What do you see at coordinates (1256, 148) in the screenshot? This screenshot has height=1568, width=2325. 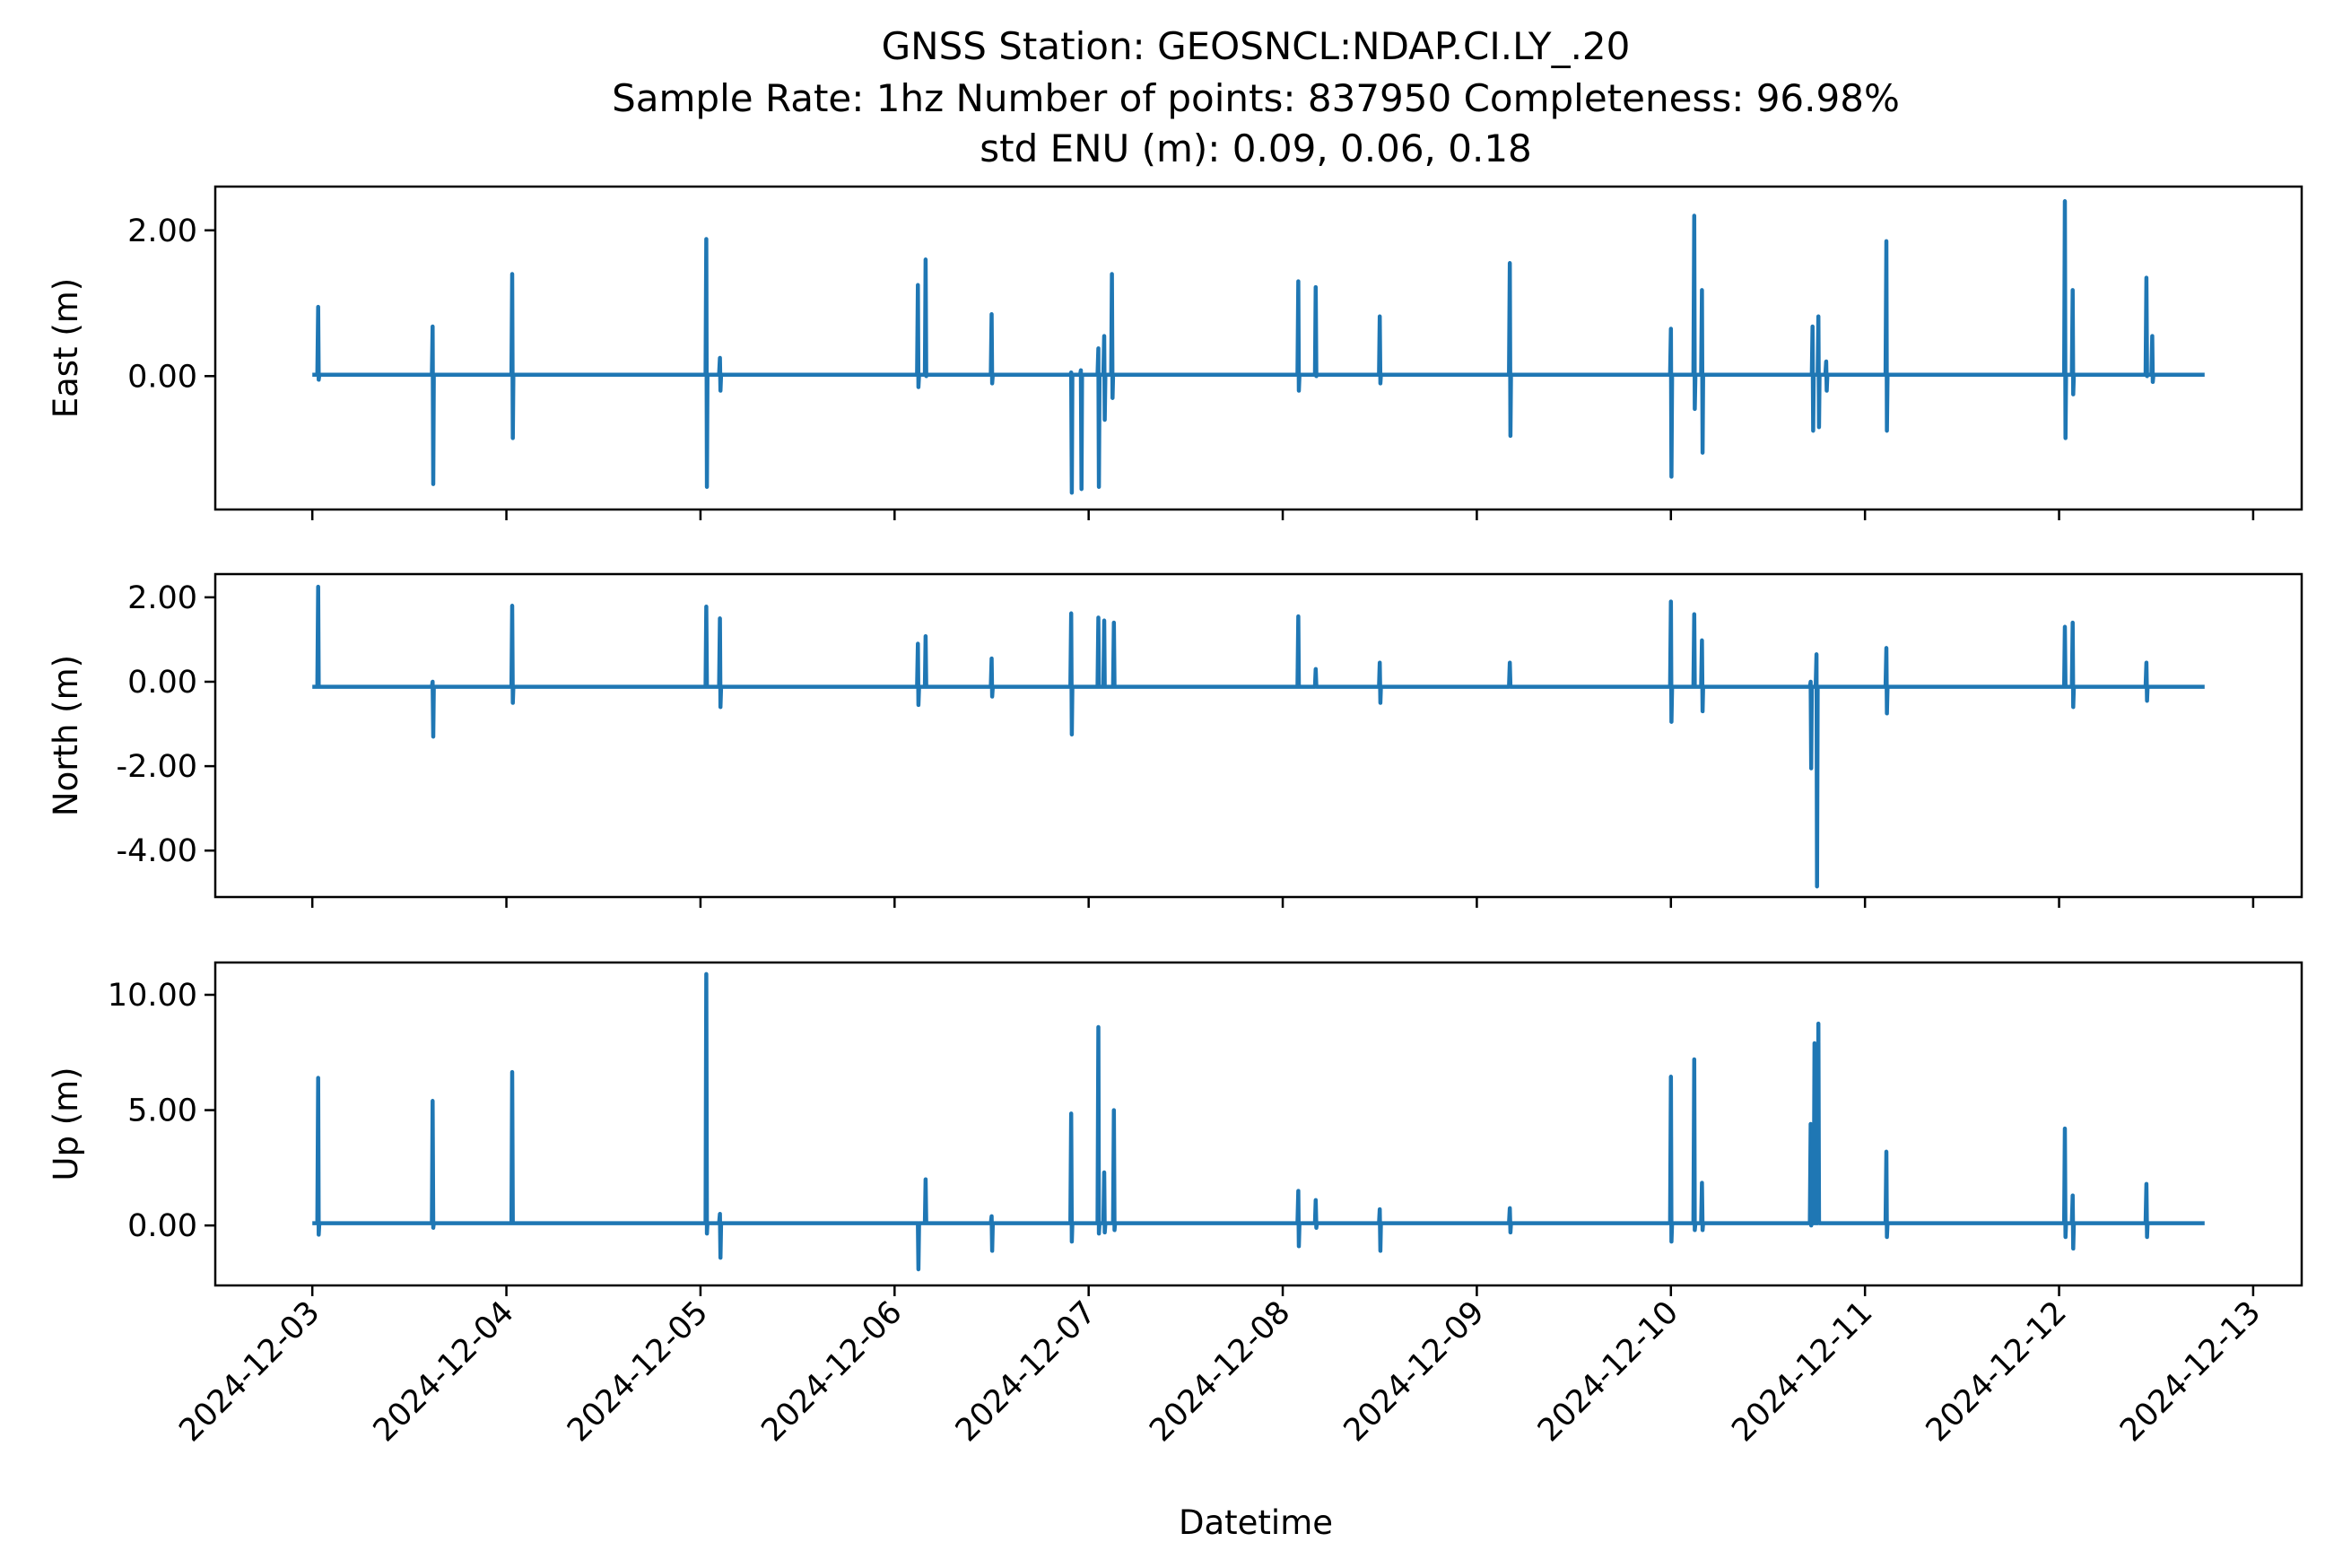 I see `chart-title-line-3: std ENU (m): 0.09, 0.06, 0.18` at bounding box center [1256, 148].